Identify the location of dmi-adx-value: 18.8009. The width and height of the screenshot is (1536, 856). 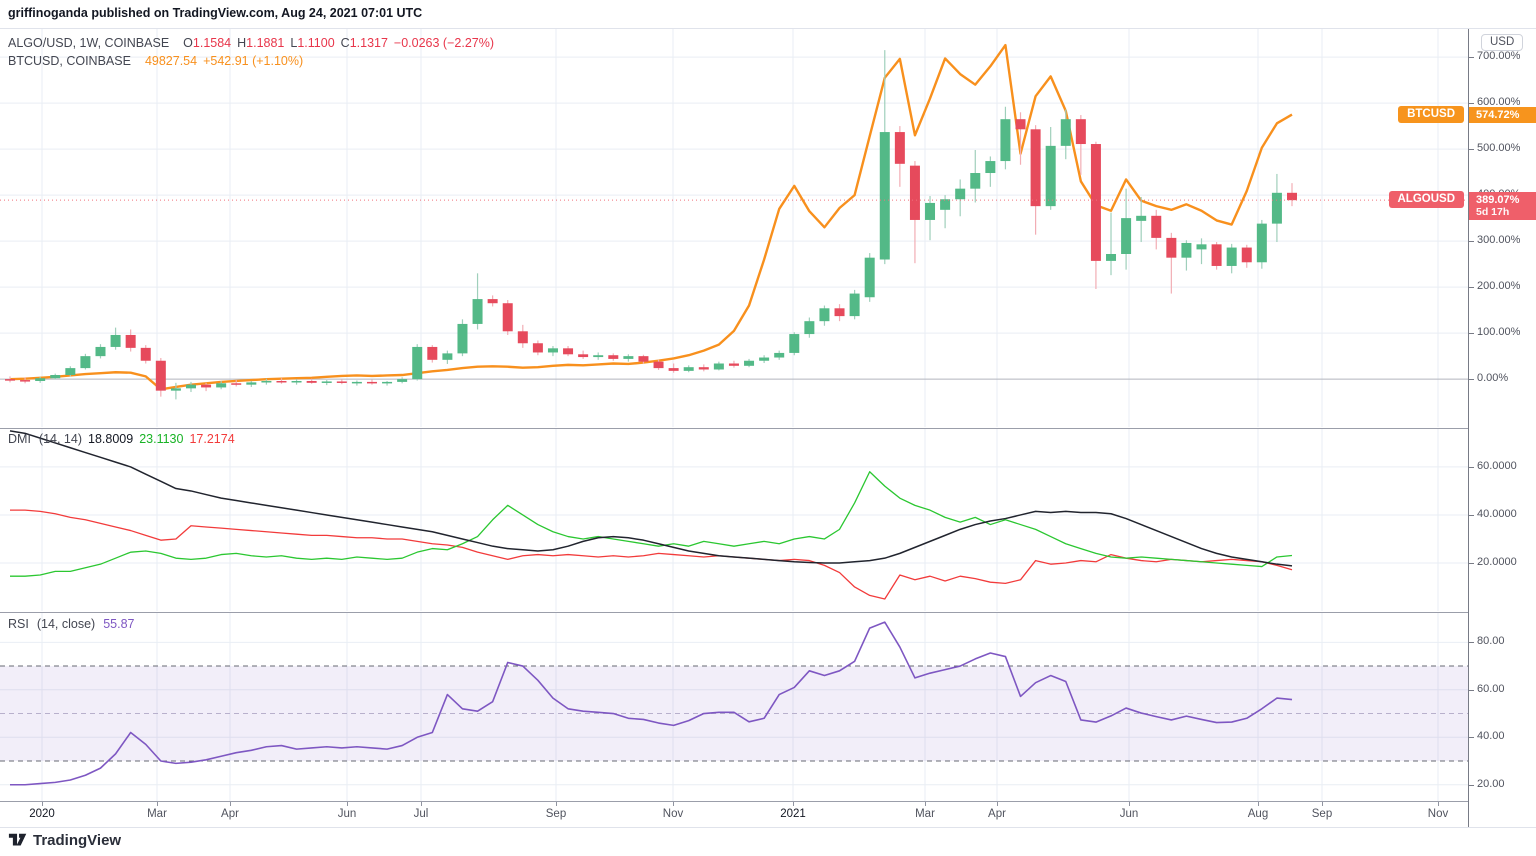
(111, 439).